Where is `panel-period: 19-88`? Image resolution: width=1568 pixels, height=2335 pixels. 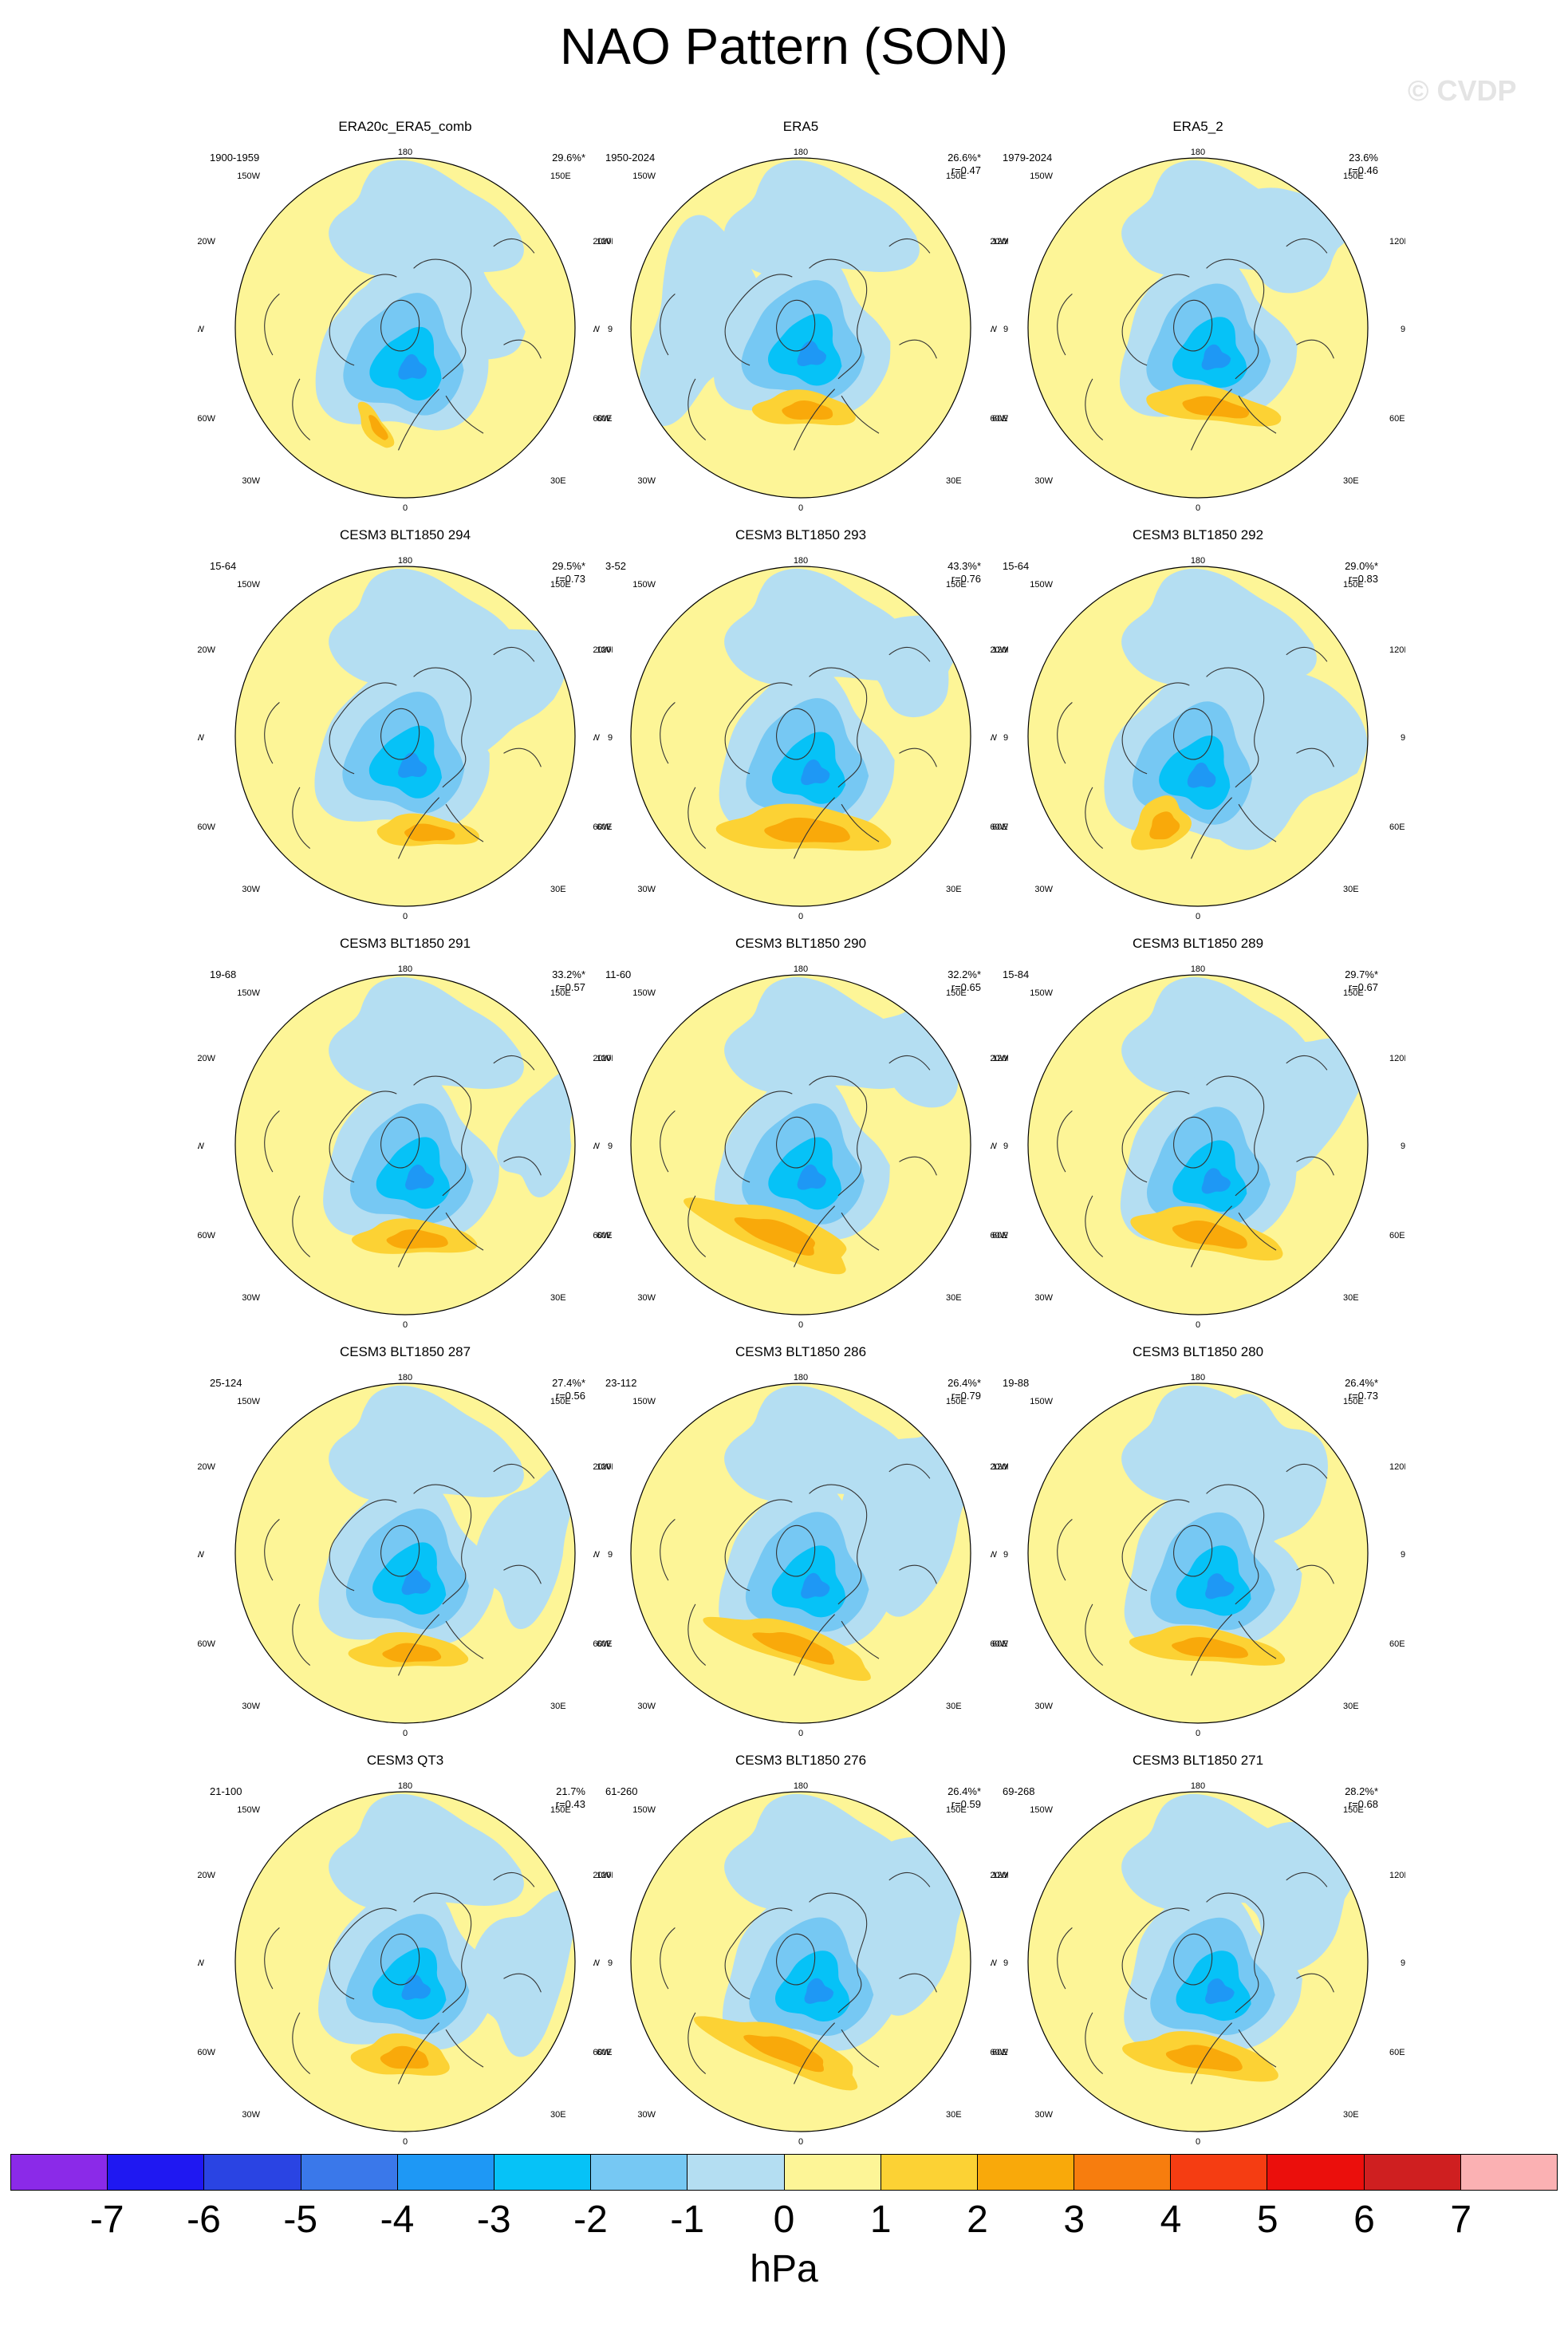 panel-period: 19-88 is located at coordinates (1016, 1383).